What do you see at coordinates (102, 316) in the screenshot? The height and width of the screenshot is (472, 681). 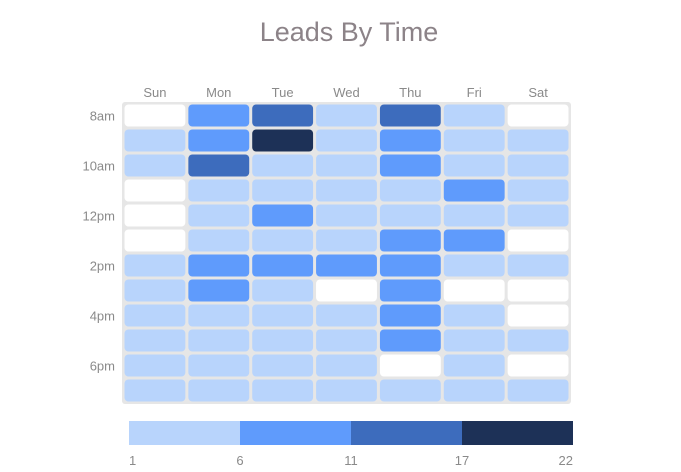 I see `y-tick-label: 4pm` at bounding box center [102, 316].